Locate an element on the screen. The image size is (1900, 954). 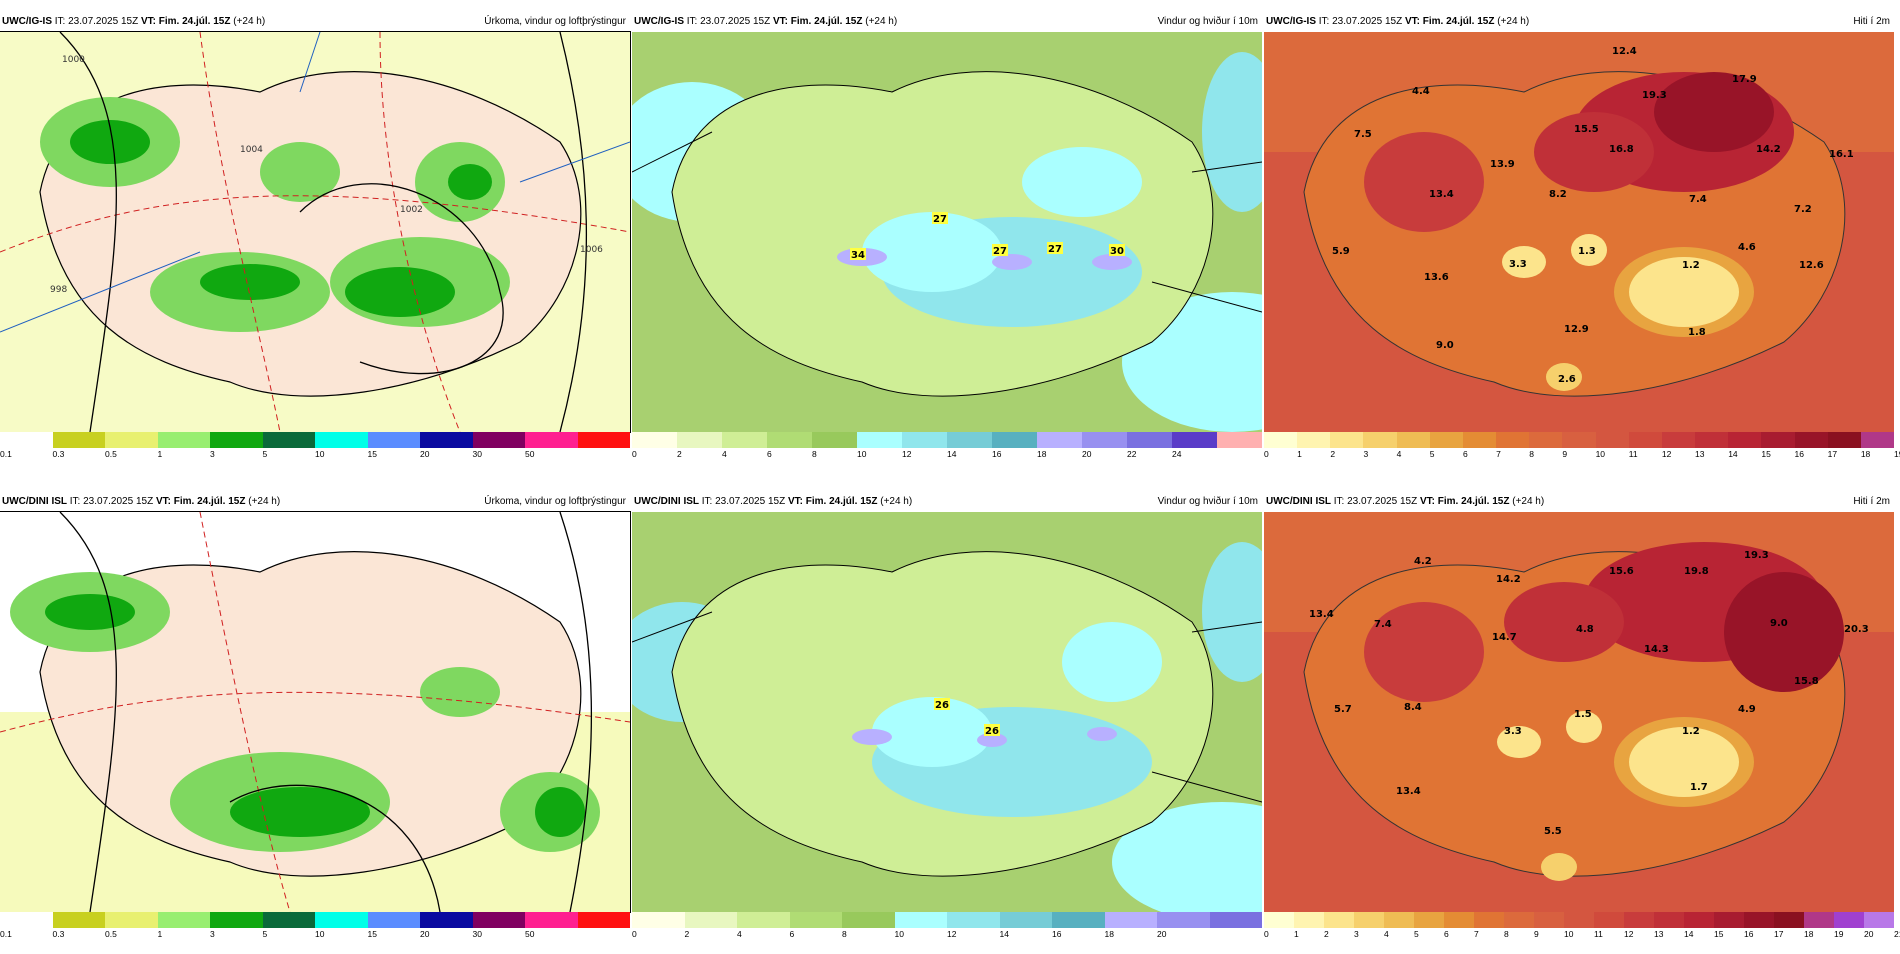
colorbar-tick: 4 is located at coordinates (1399, 454).